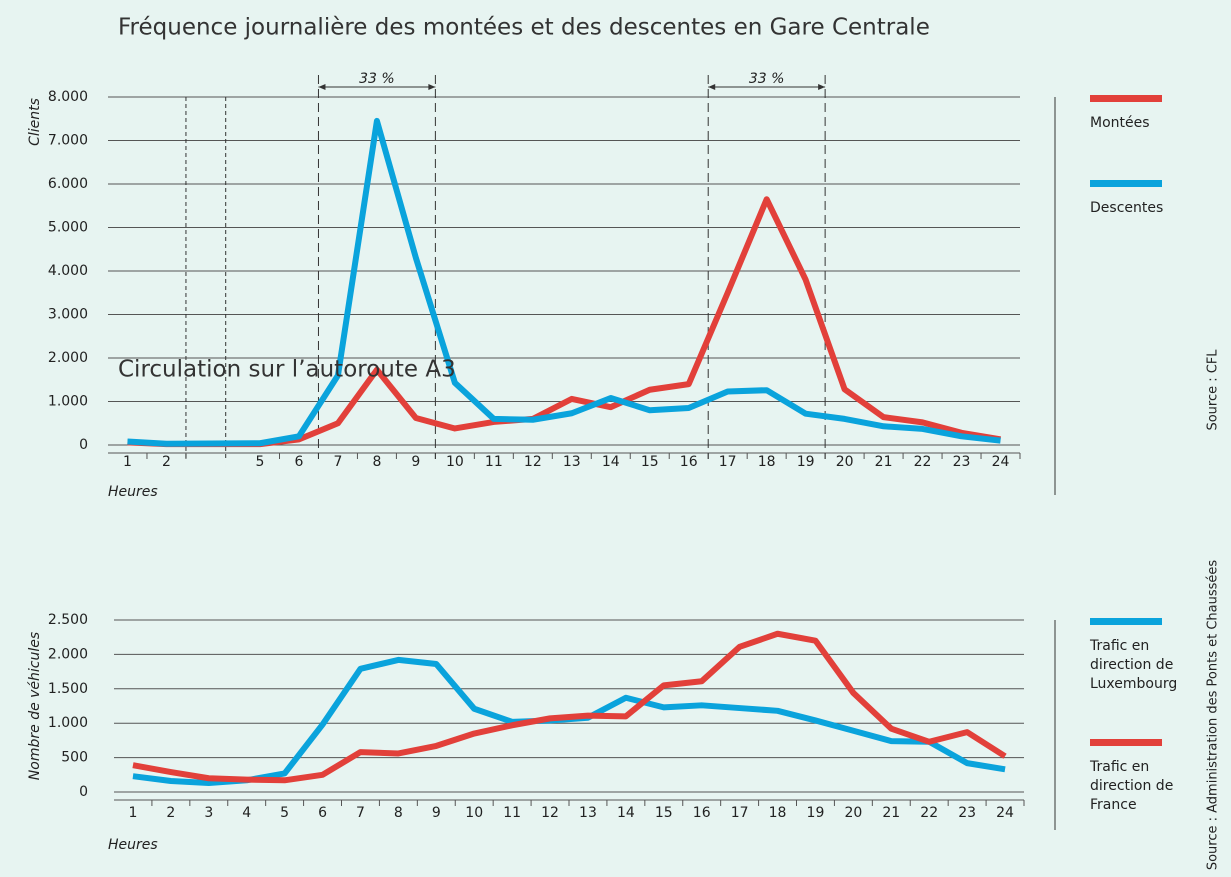 Image resolution: width=1231 pixels, height=877 pixels. What do you see at coordinates (35, 706) in the screenshot?
I see `y-axis-label: Nombre de véhicules` at bounding box center [35, 706].